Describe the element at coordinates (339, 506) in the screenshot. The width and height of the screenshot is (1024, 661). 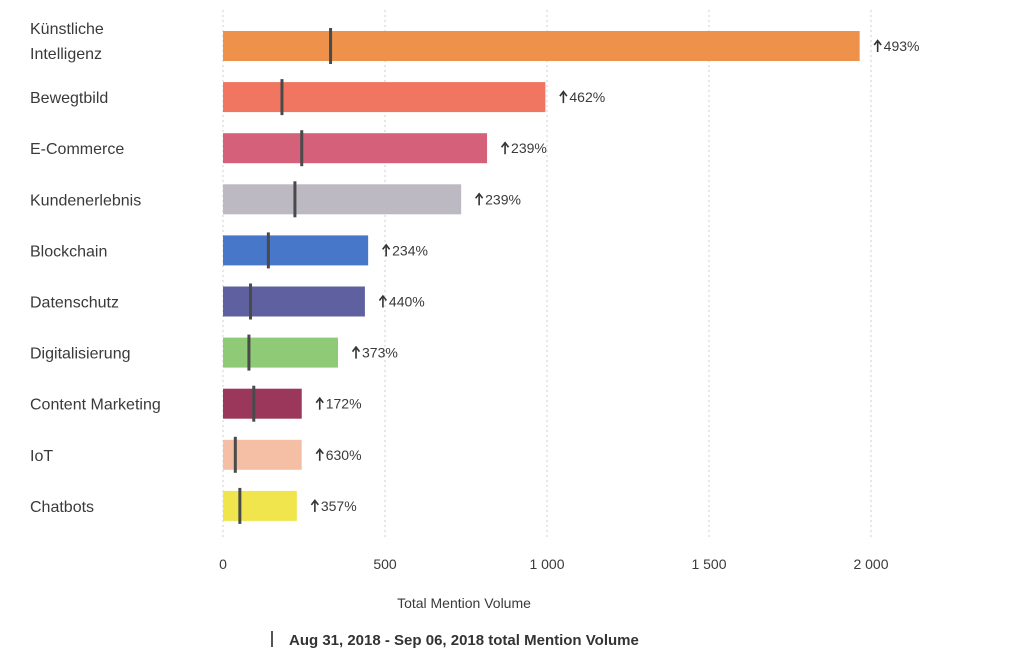
I see `change-label: 357%` at that location.